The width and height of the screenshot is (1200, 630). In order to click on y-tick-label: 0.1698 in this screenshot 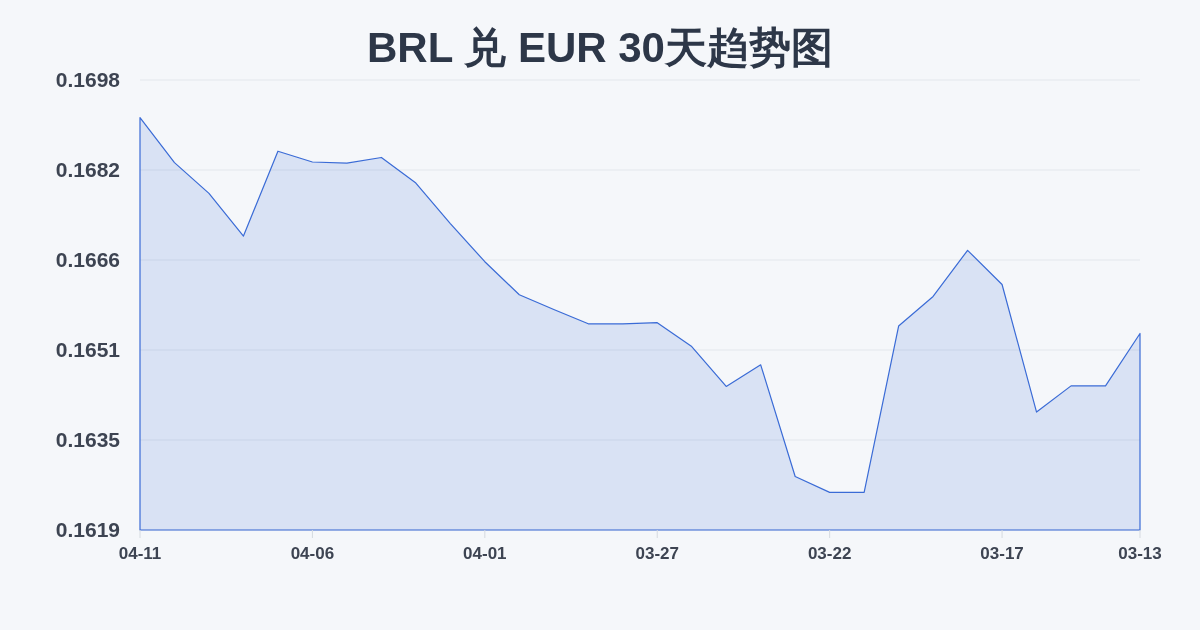, I will do `click(88, 80)`.